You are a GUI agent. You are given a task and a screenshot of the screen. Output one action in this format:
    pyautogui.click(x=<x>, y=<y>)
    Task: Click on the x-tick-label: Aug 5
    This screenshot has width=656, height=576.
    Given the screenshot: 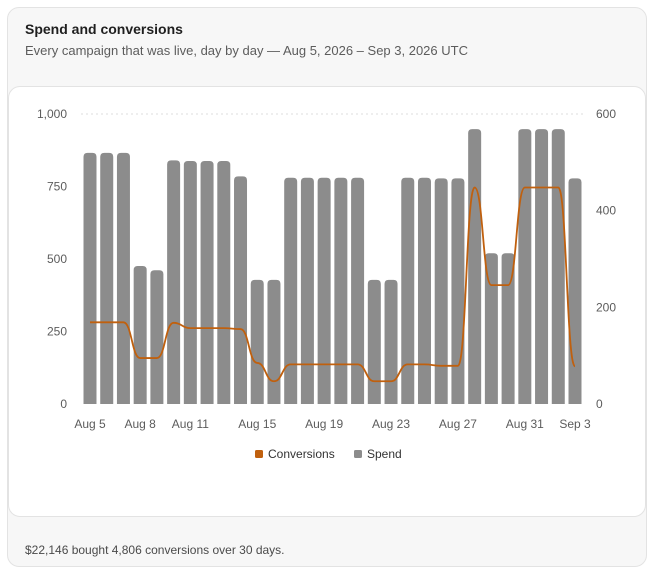 What is the action you would take?
    pyautogui.click(x=90, y=424)
    